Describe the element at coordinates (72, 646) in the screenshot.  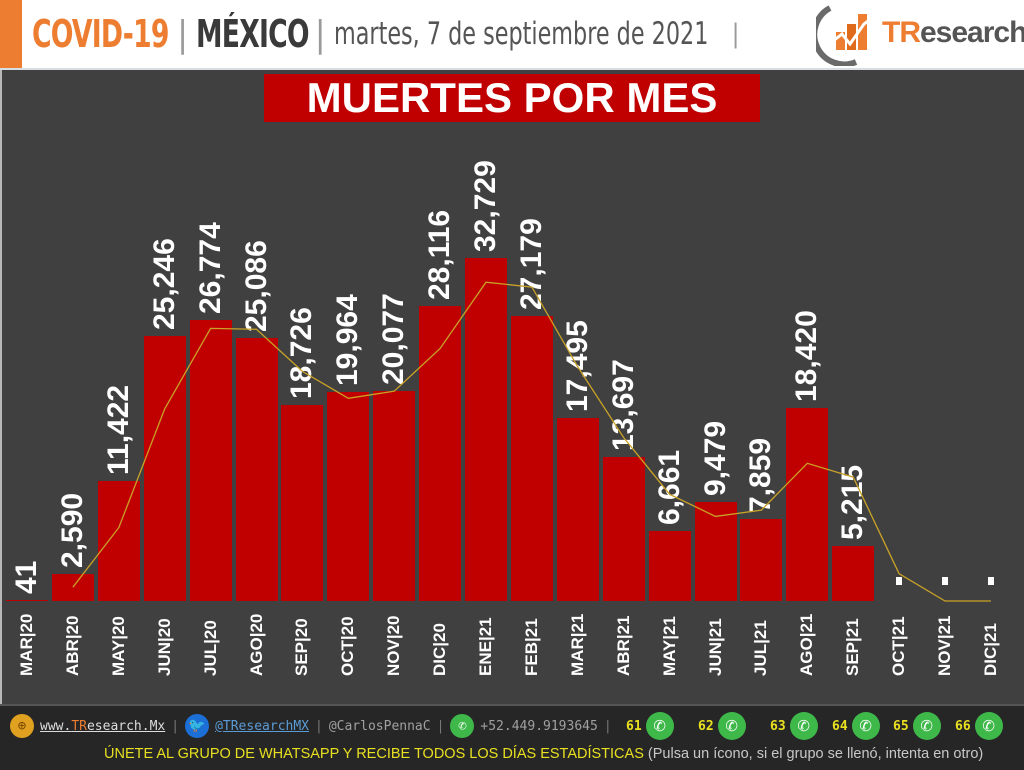
I see `x-axis-label: ABR|20` at that location.